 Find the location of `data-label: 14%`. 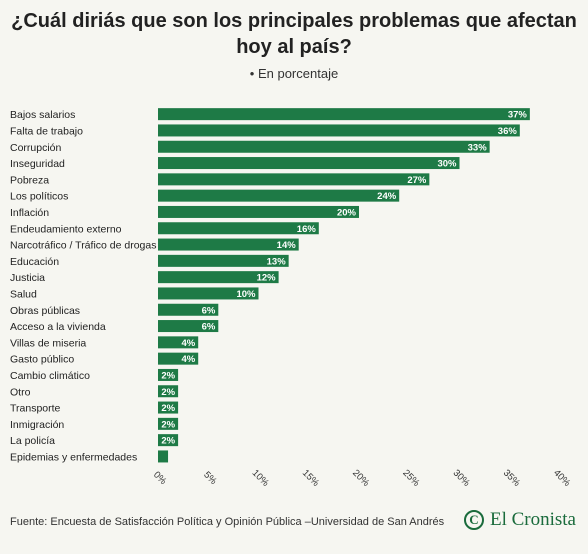

data-label: 14% is located at coordinates (287, 245).